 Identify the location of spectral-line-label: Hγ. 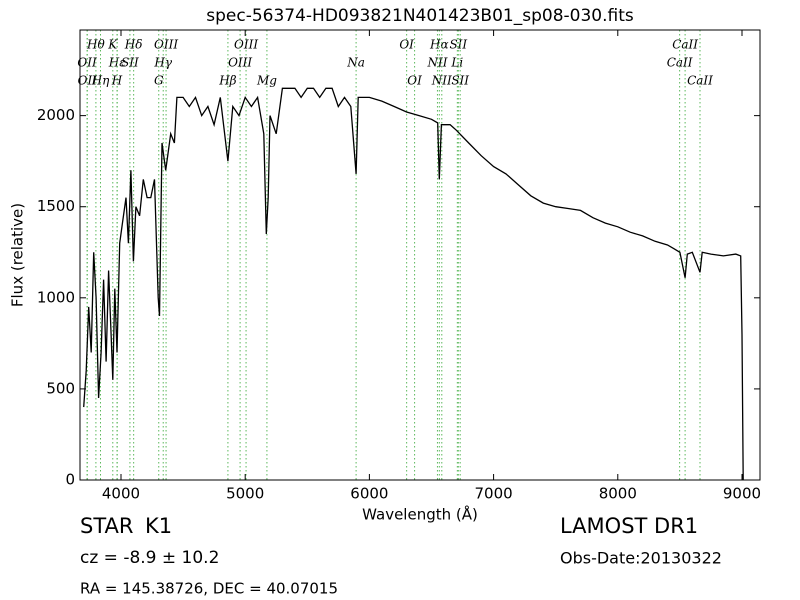
(162, 63).